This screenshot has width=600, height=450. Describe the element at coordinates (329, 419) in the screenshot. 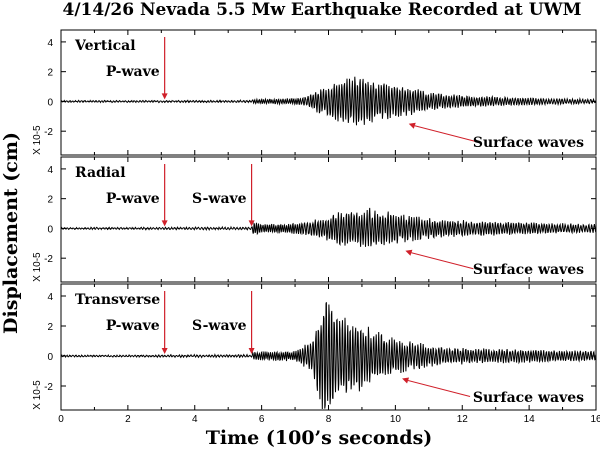

I see `x-tick-label: 8` at that location.